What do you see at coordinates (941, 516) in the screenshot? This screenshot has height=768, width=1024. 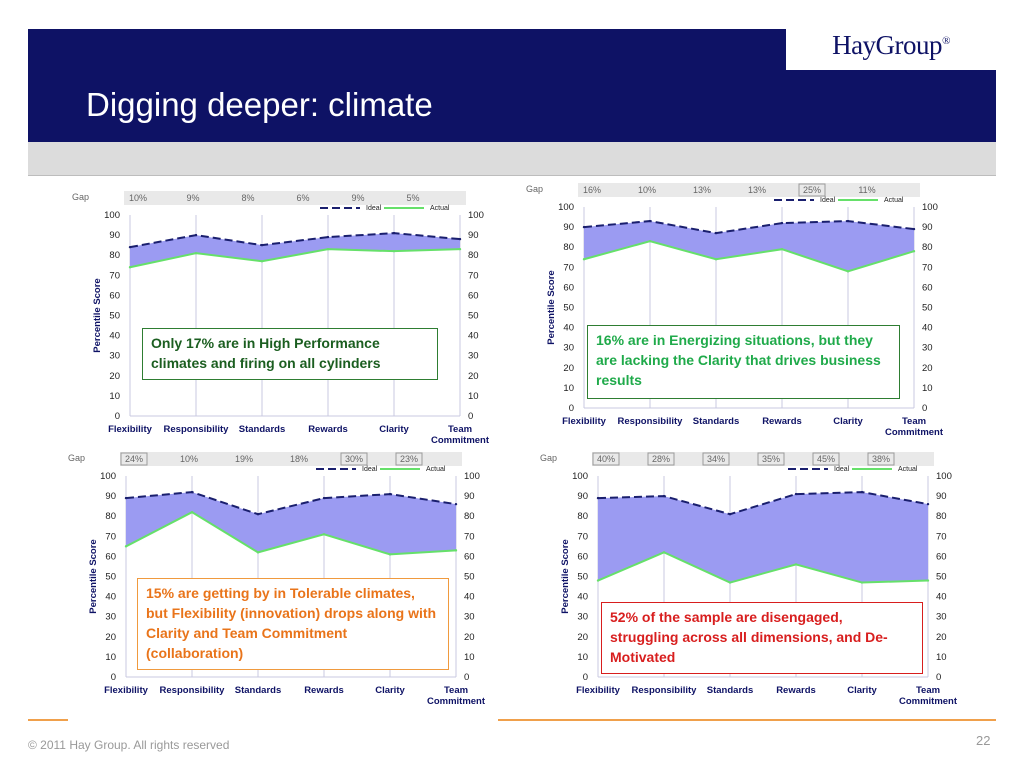 I see `y-tick-right: 80` at bounding box center [941, 516].